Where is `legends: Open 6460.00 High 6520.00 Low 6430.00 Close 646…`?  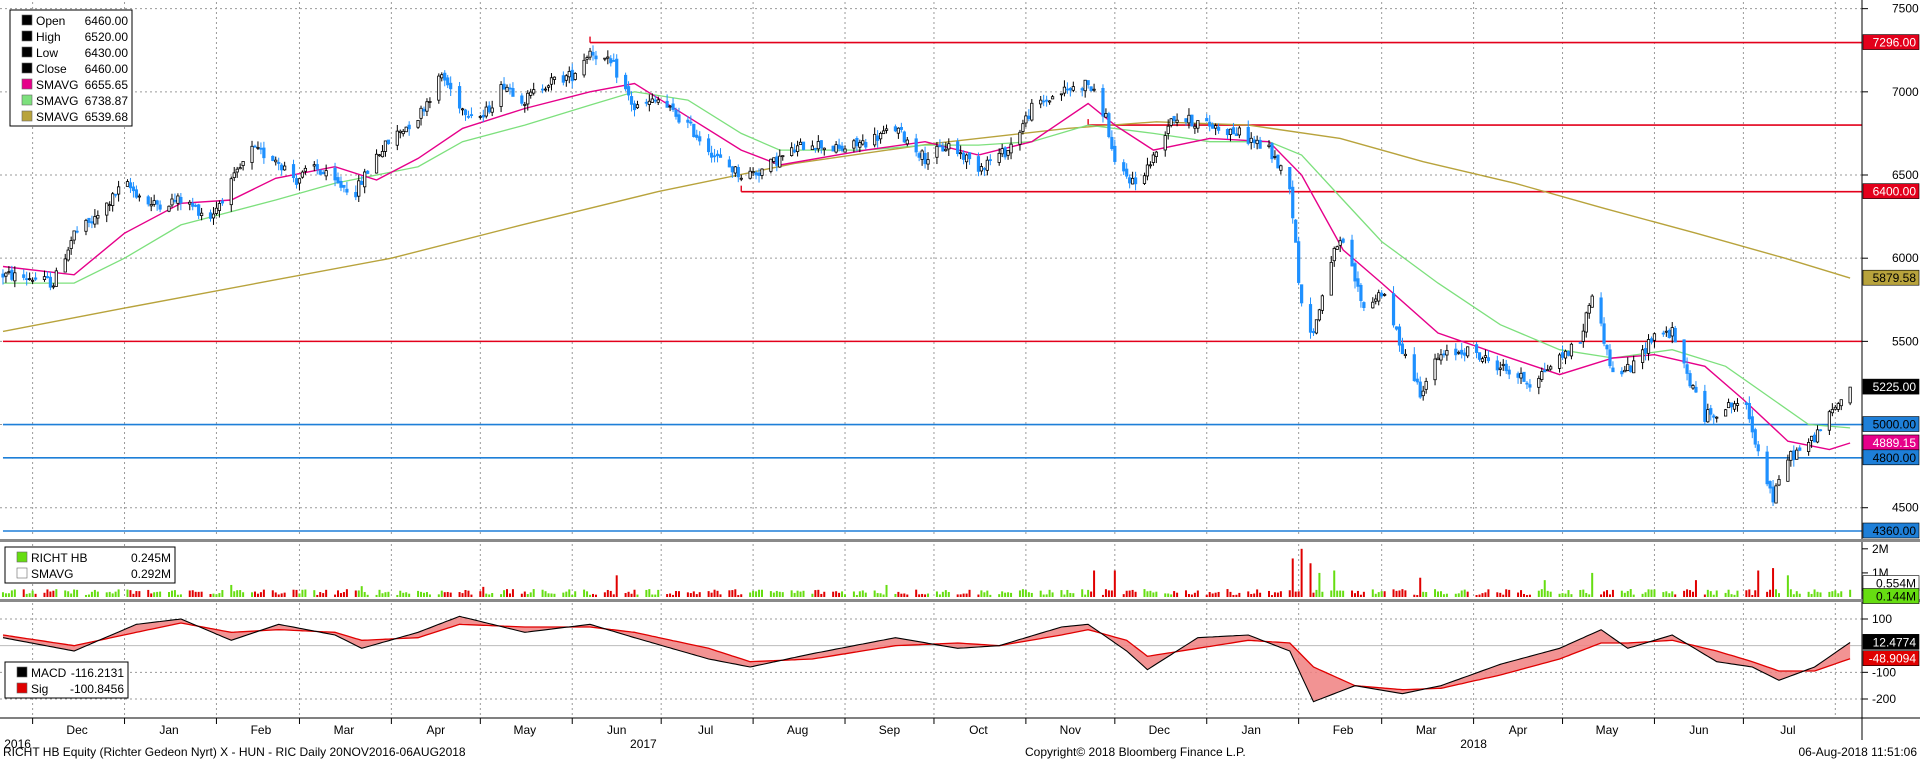
legends: Open 6460.00 High 6520.00 Low 6430.00 Close 646… is located at coordinates (90, 354).